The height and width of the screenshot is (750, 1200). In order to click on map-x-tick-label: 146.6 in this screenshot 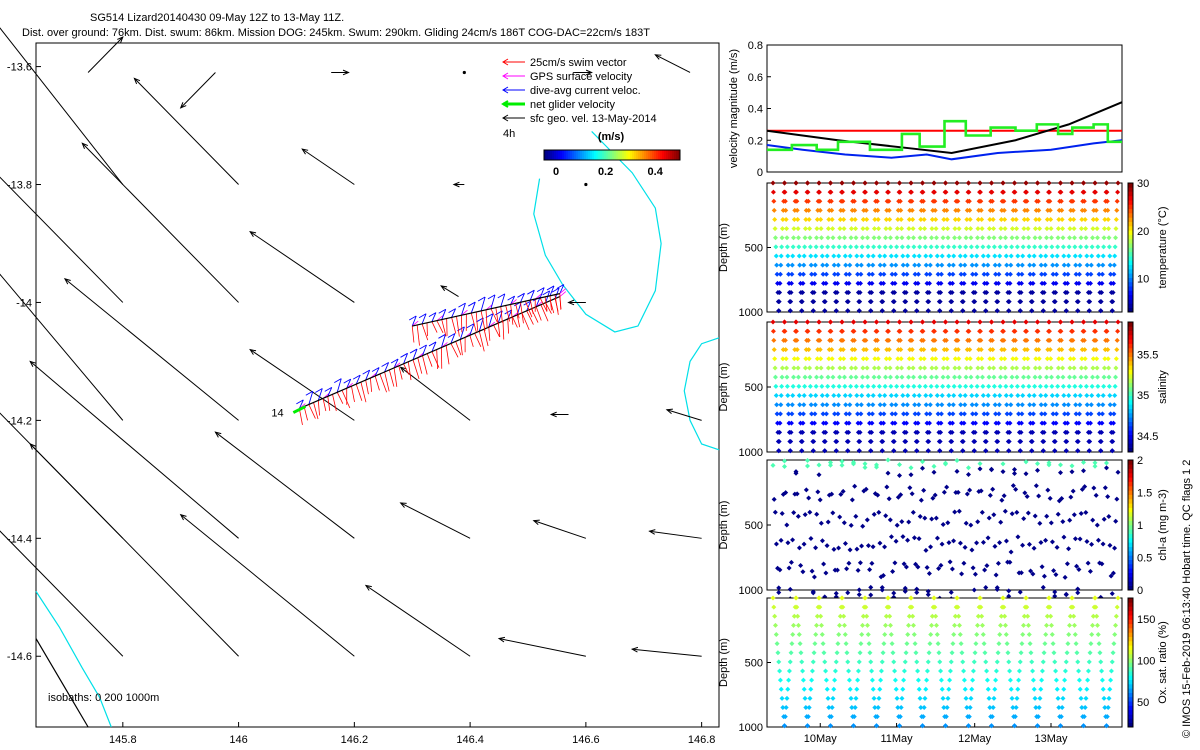, I will do `click(586, 740)`.